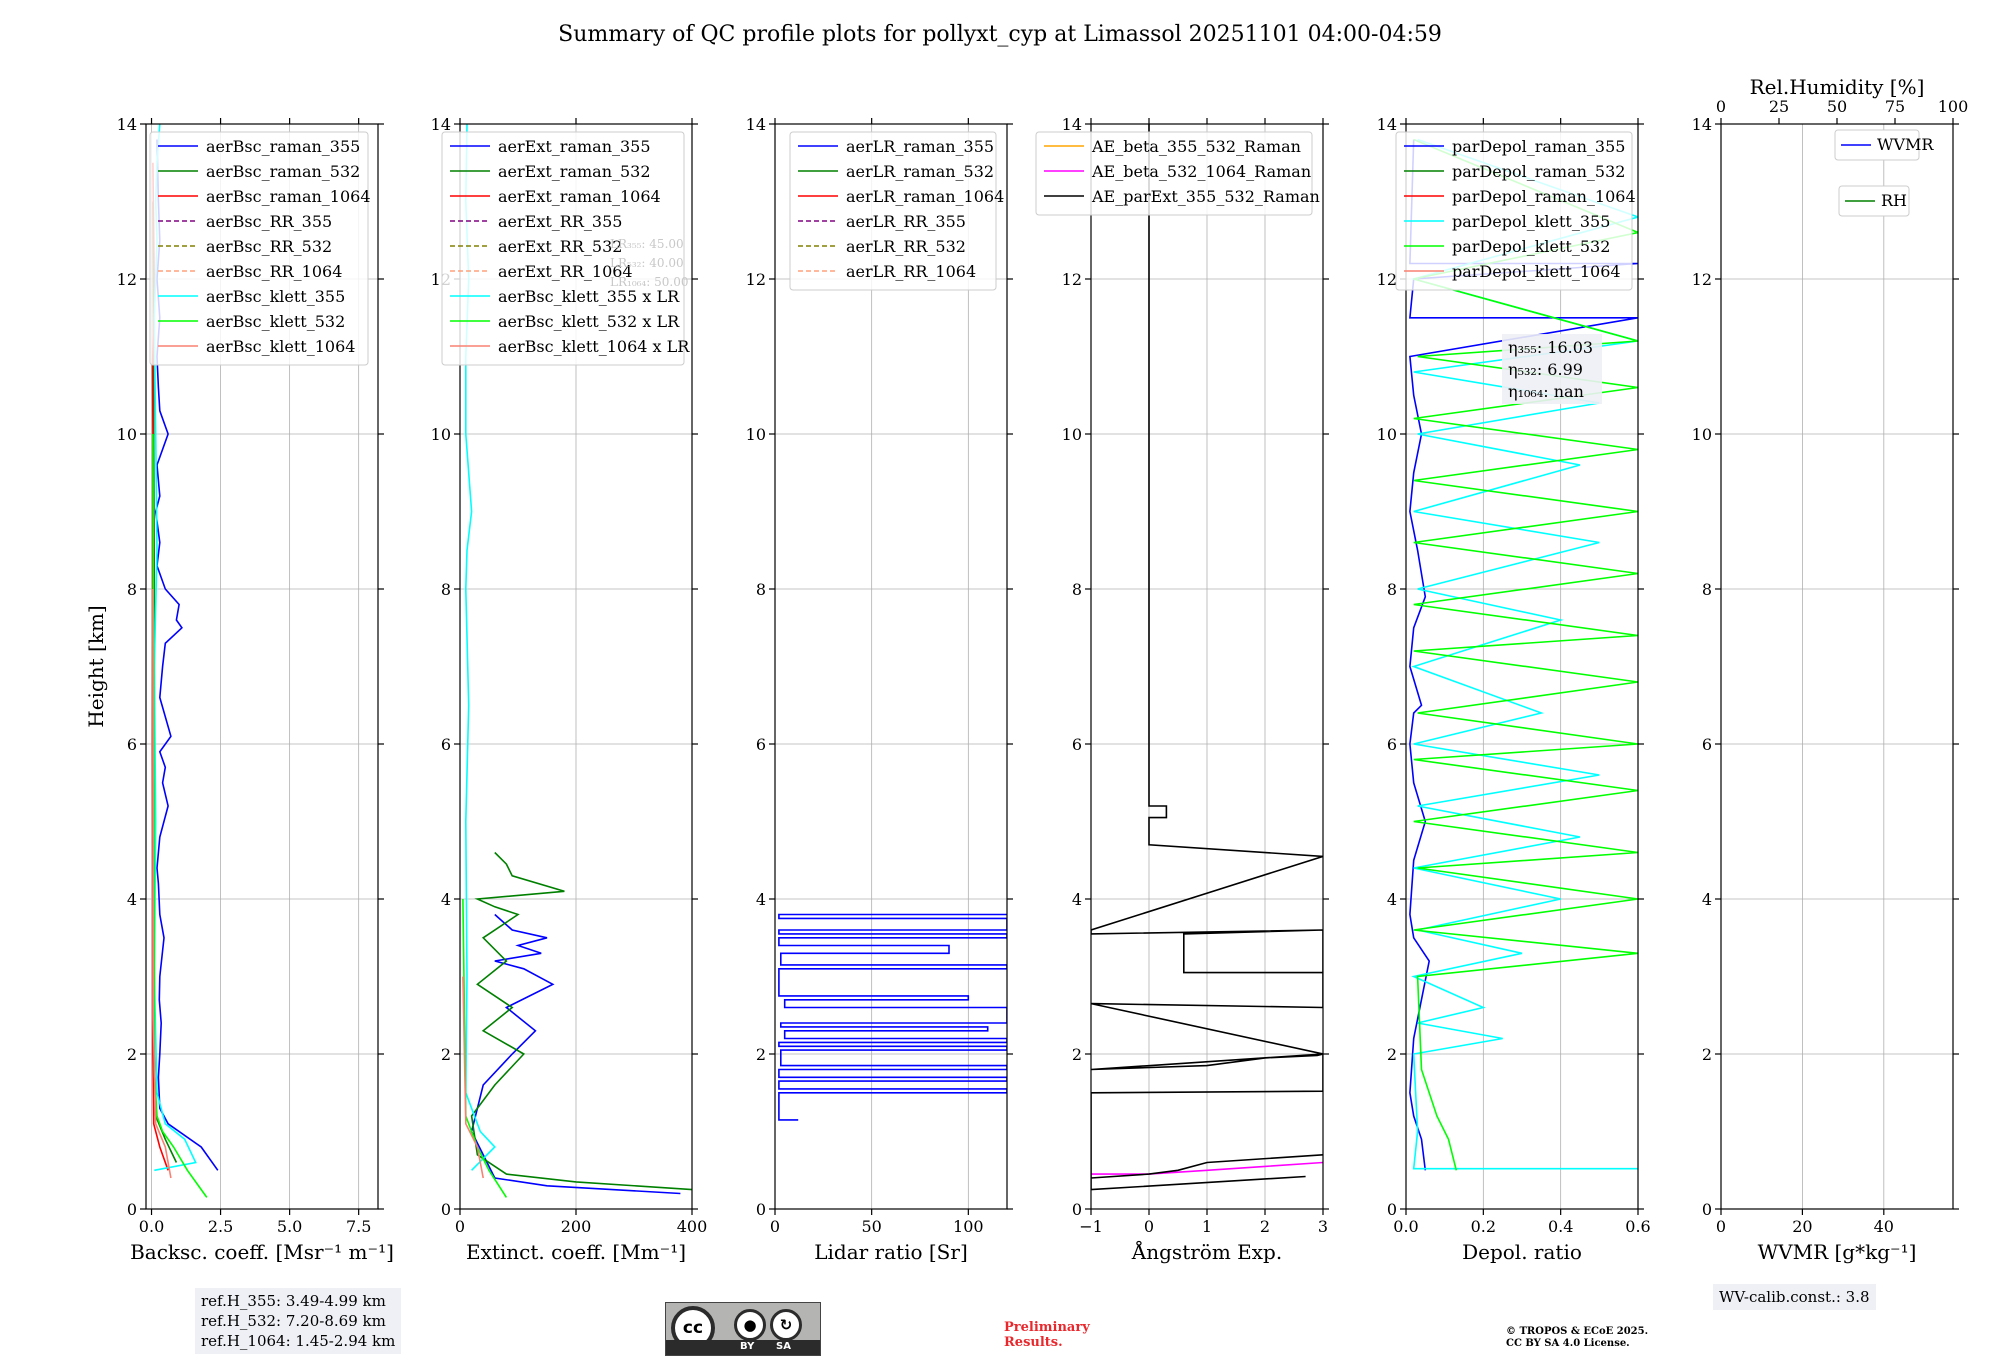 Image resolution: width=2000 pixels, height=1360 pixels. Describe the element at coordinates (750, 1325) in the screenshot. I see `attribution-icon: ●` at that location.